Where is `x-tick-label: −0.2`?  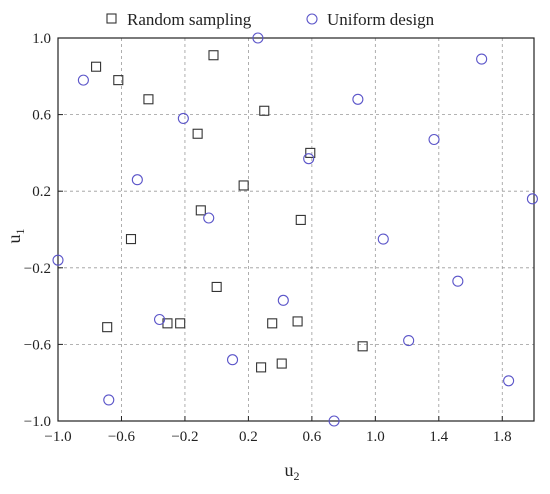 x-tick-label: −0.2 is located at coordinates (184, 437).